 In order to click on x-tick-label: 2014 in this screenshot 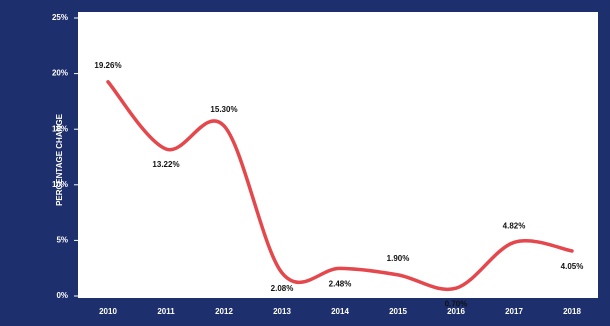, I will do `click(340, 311)`.